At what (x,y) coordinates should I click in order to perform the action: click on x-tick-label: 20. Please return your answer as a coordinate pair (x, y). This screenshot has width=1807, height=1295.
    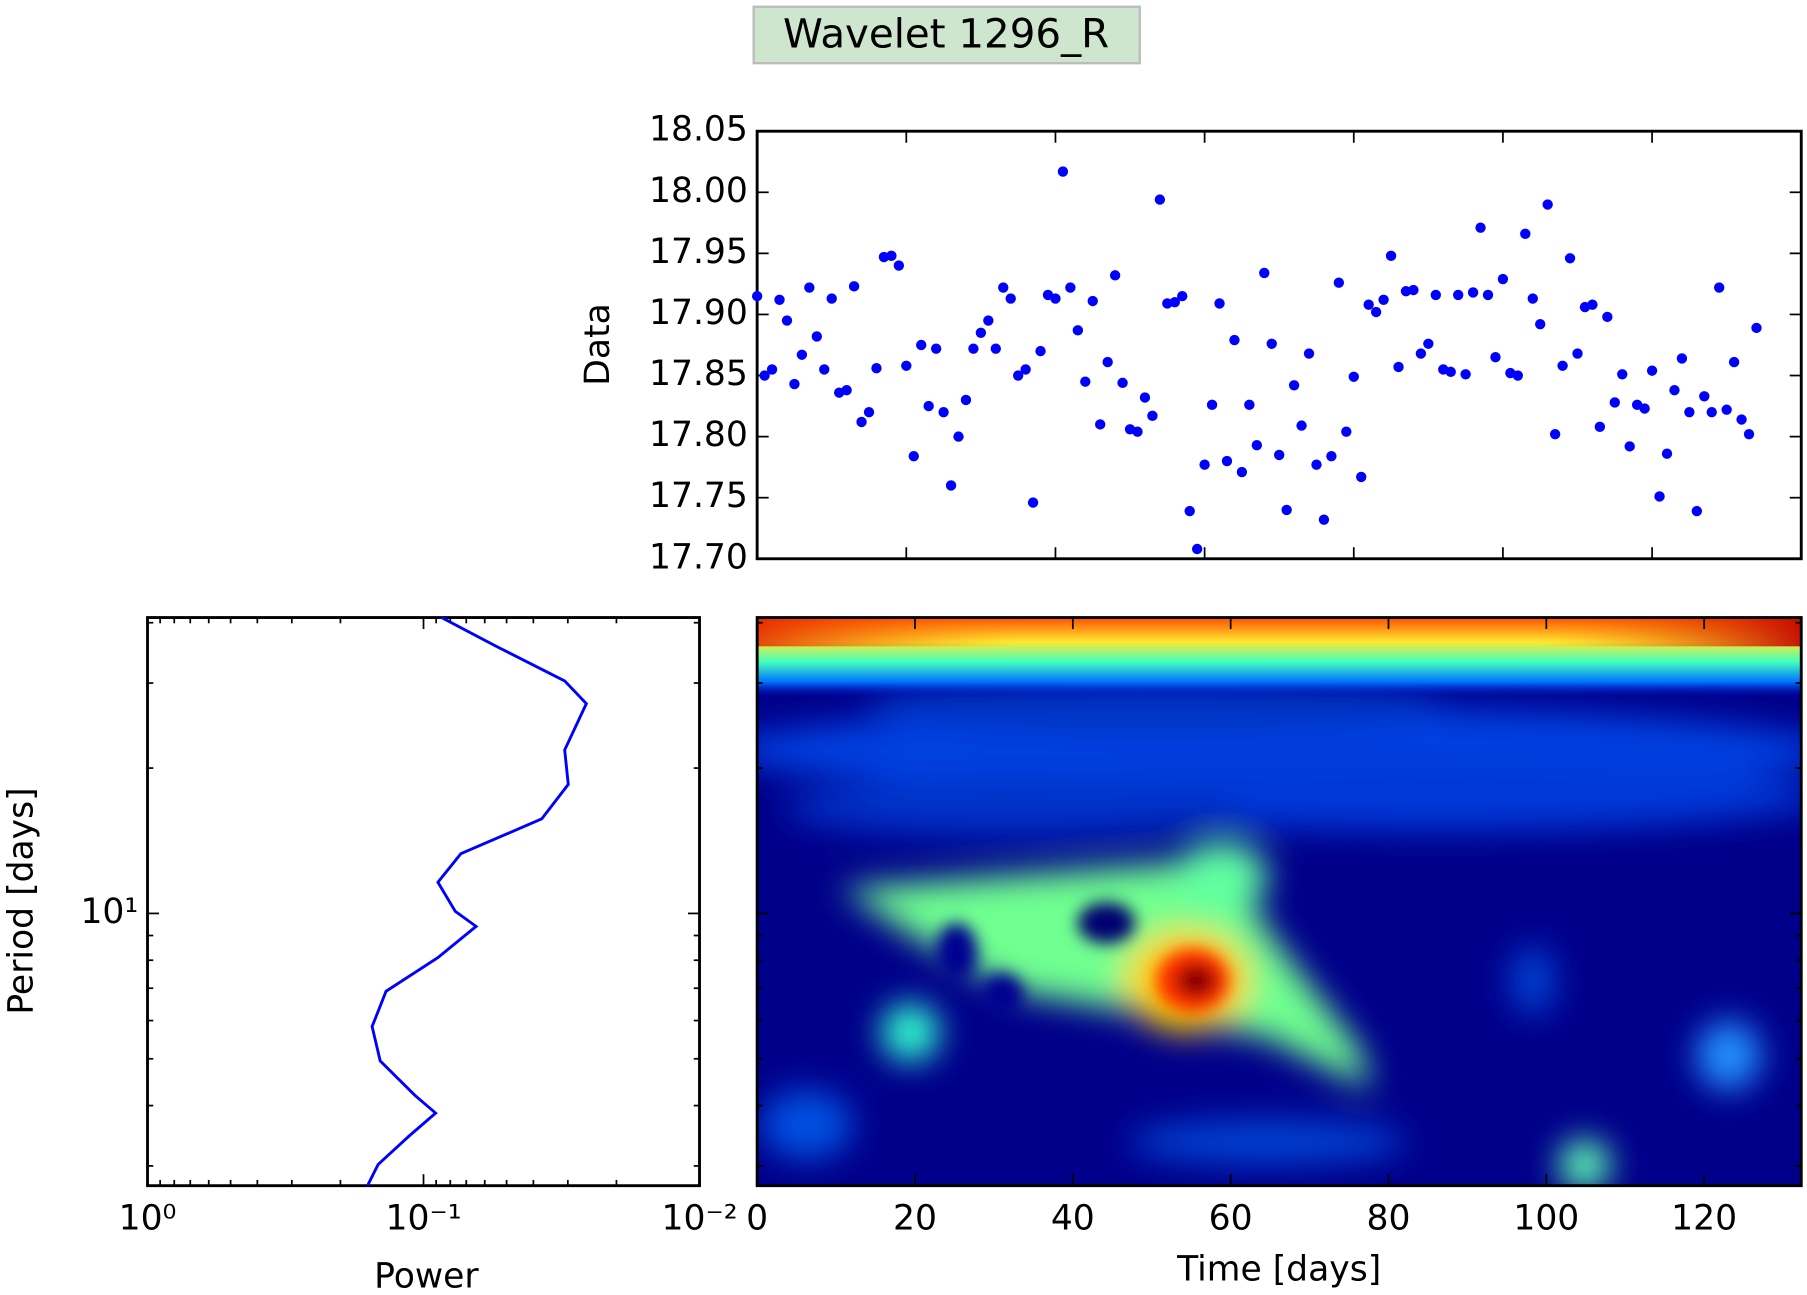
    Looking at the image, I should click on (915, 1219).